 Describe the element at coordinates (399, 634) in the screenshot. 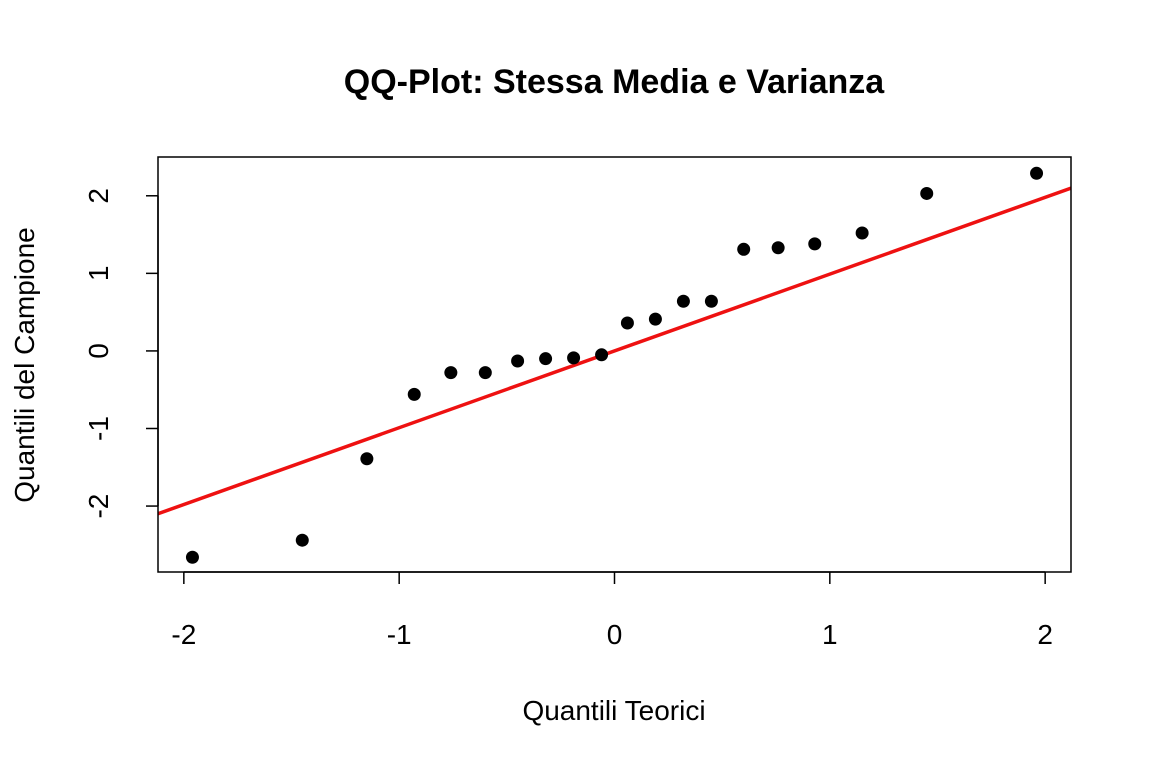

I see `x-tick-label: -1` at that location.